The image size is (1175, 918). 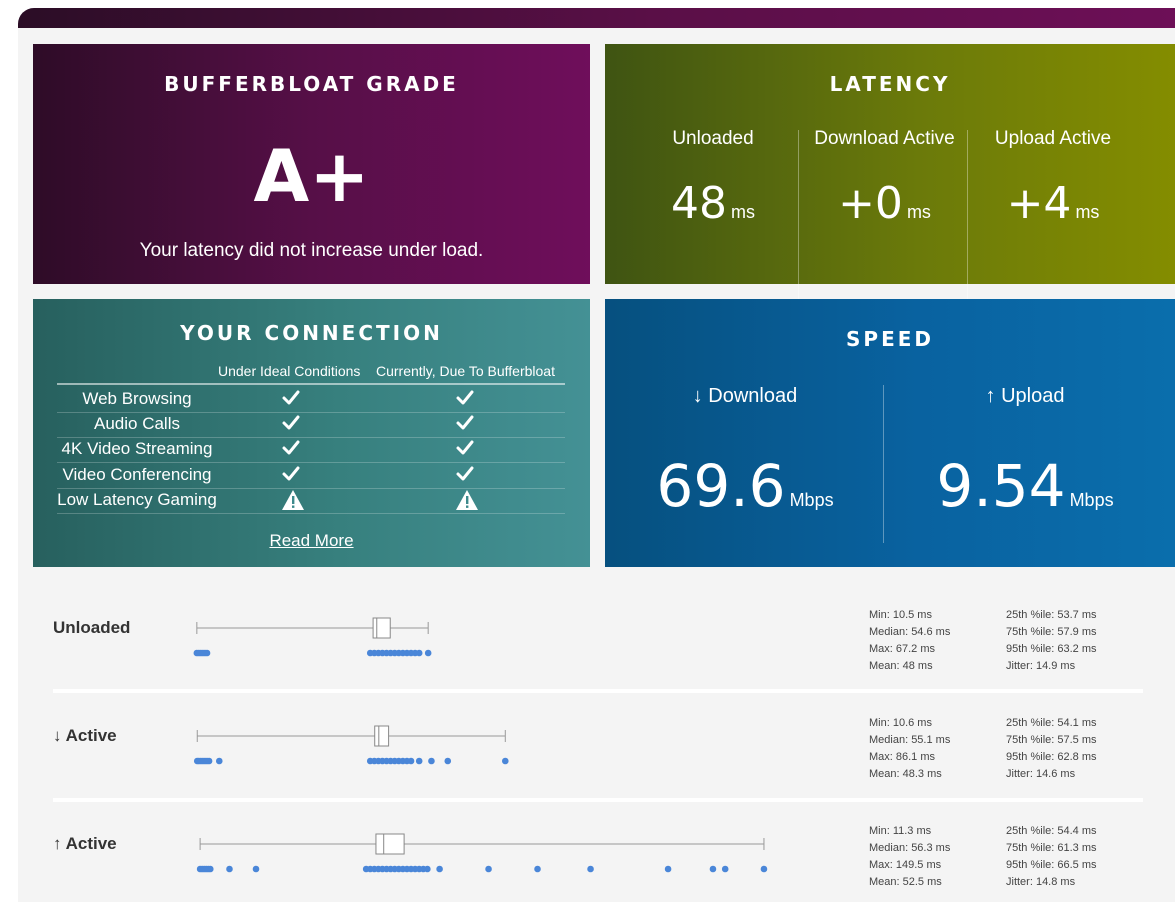 I want to click on read-more-link: Read More, so click(x=311, y=540).